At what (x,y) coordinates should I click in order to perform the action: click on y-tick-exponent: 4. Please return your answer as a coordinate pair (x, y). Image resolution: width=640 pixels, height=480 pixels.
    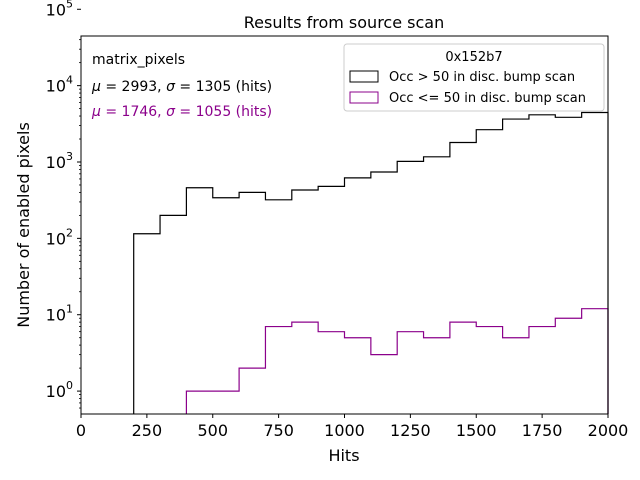
    Looking at the image, I should click on (69, 80).